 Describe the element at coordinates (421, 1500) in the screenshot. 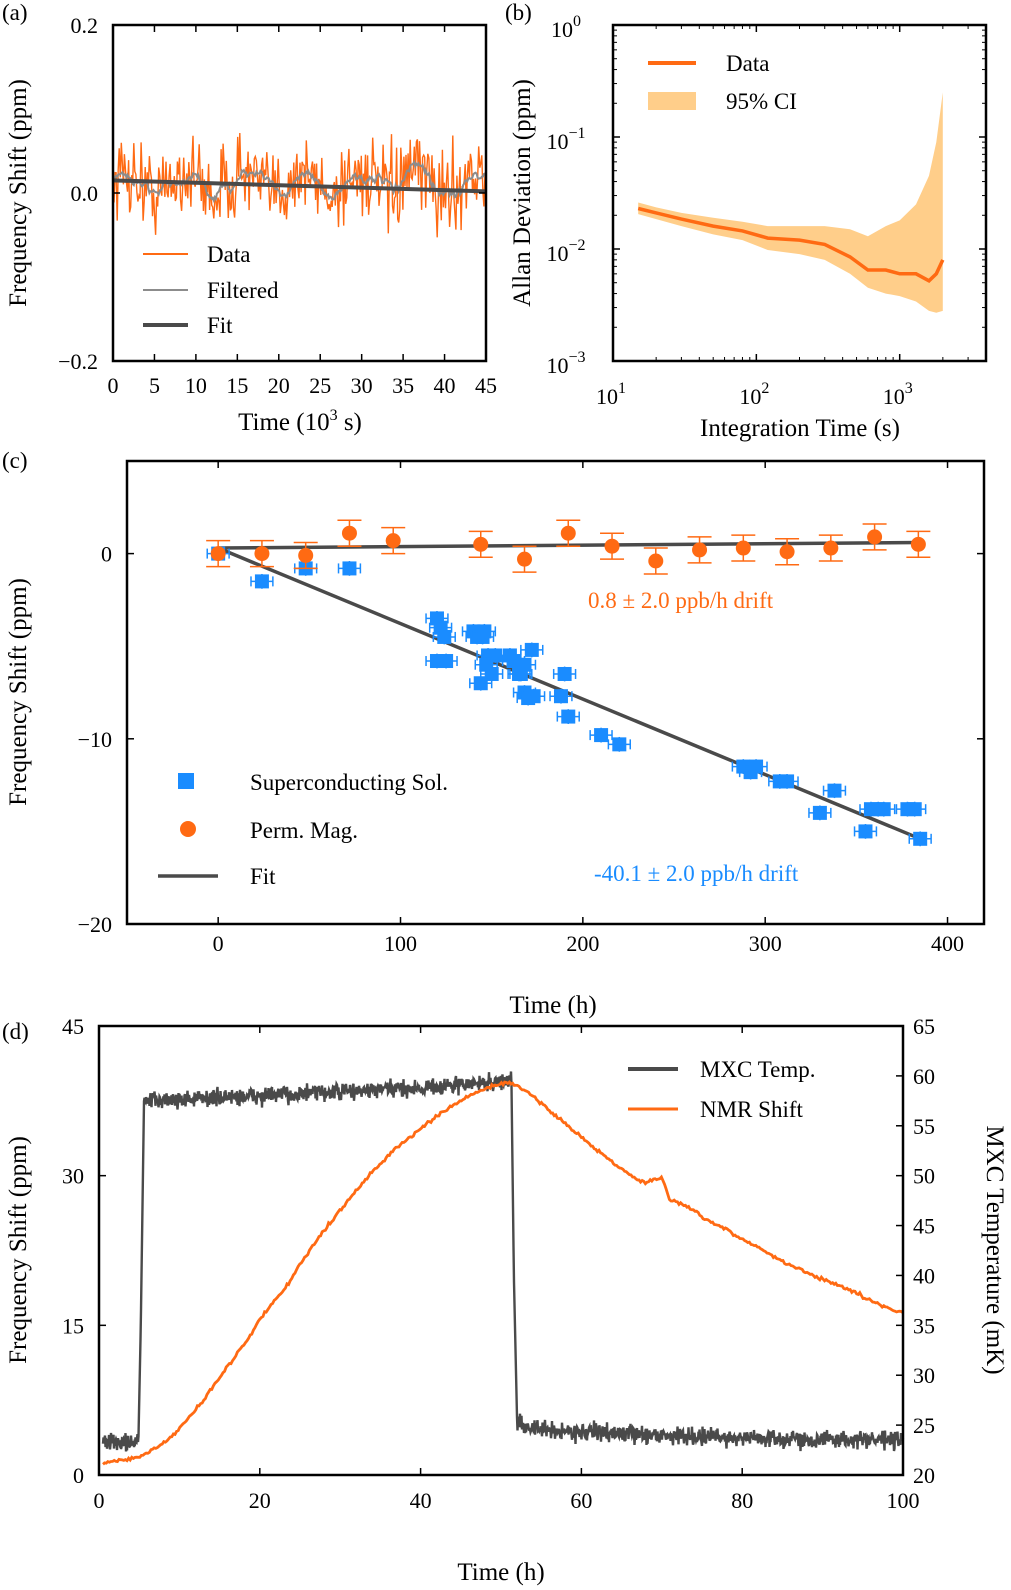

I see `x-tick-label-d-40: 40` at that location.